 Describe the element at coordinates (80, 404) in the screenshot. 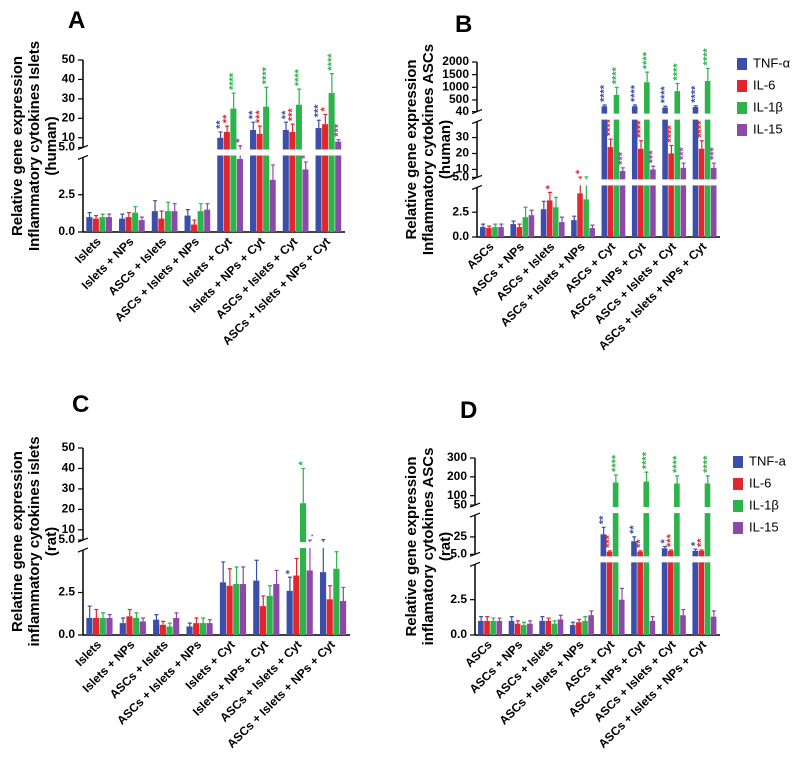

I see `panel-label: C` at that location.